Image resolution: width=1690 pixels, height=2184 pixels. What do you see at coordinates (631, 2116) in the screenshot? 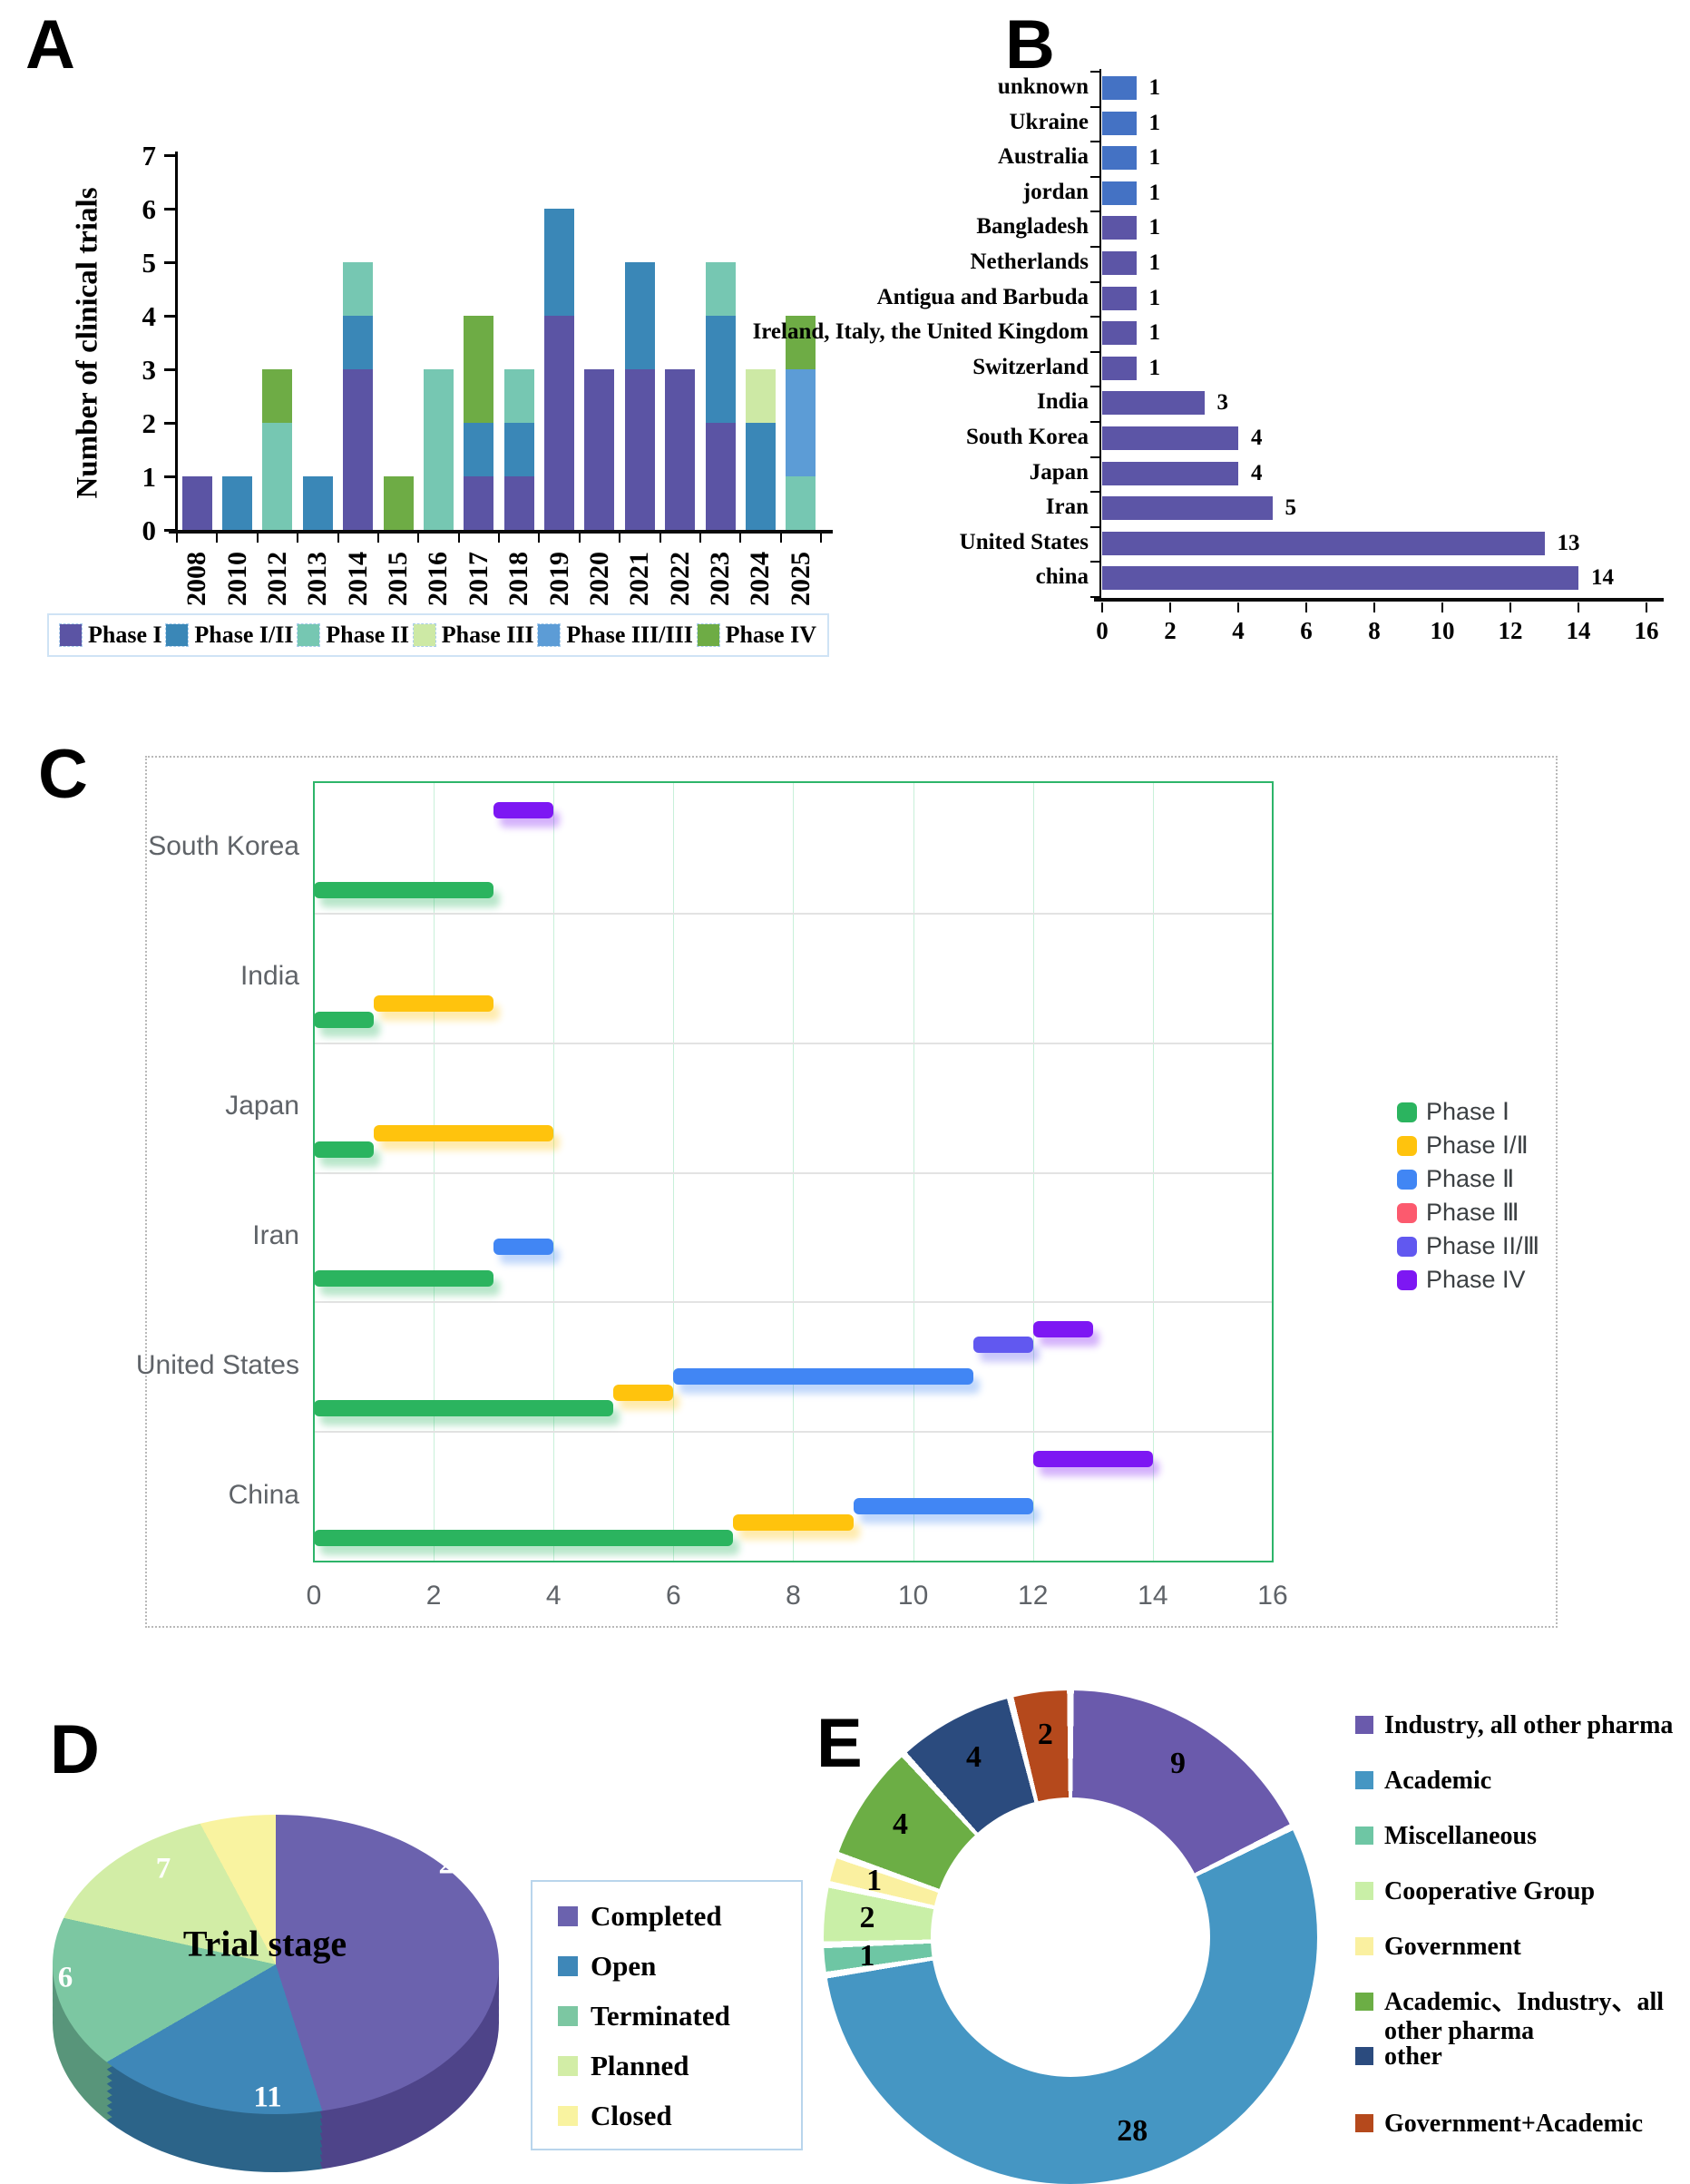
I see `d-legend-label: Closed` at bounding box center [631, 2116].